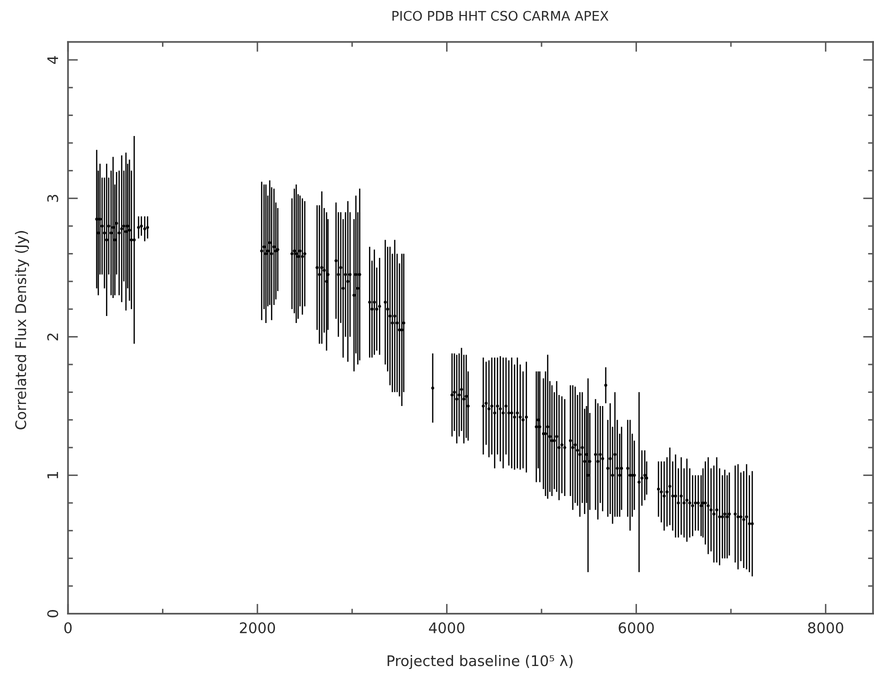 The image size is (874, 676). What do you see at coordinates (257, 628) in the screenshot?
I see `x-tick-label: 2000` at bounding box center [257, 628].